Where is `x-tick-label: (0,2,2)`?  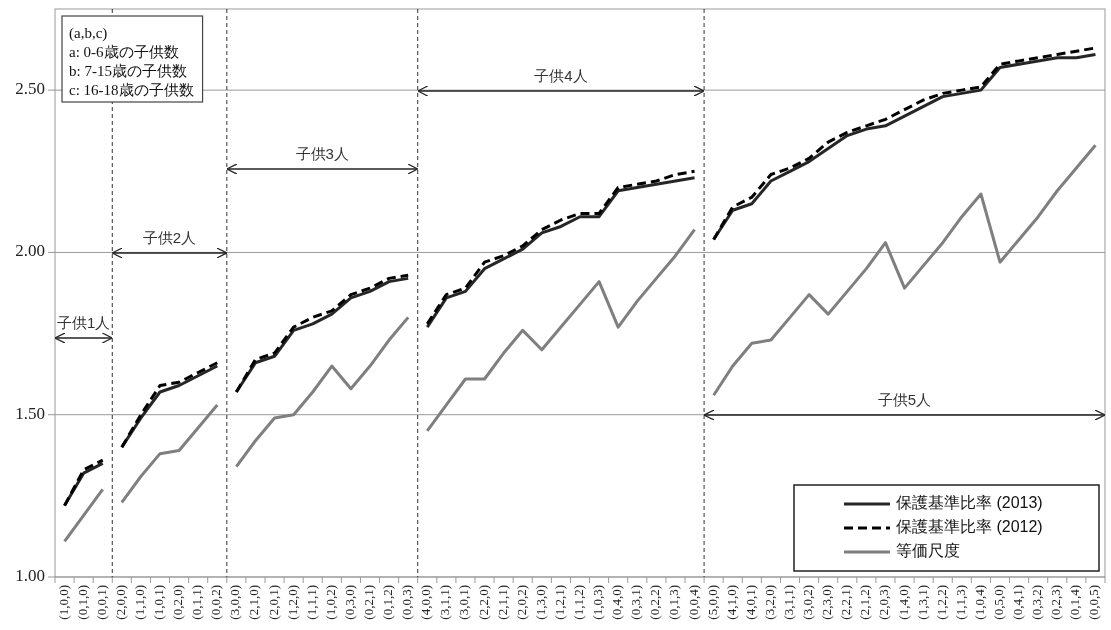
x-tick-label: (0,2,2) is located at coordinates (655, 602).